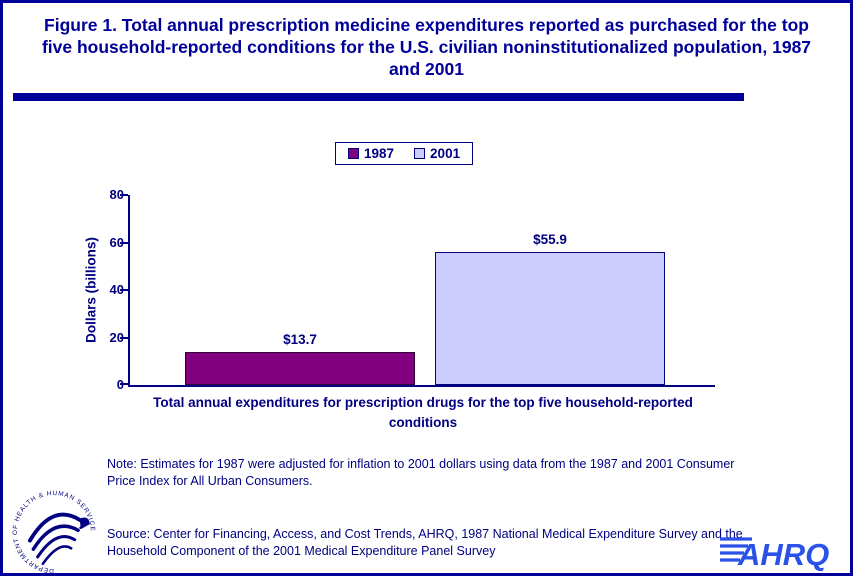 The height and width of the screenshot is (576, 853). I want to click on y-tick-label-60: 60, so click(116, 242).